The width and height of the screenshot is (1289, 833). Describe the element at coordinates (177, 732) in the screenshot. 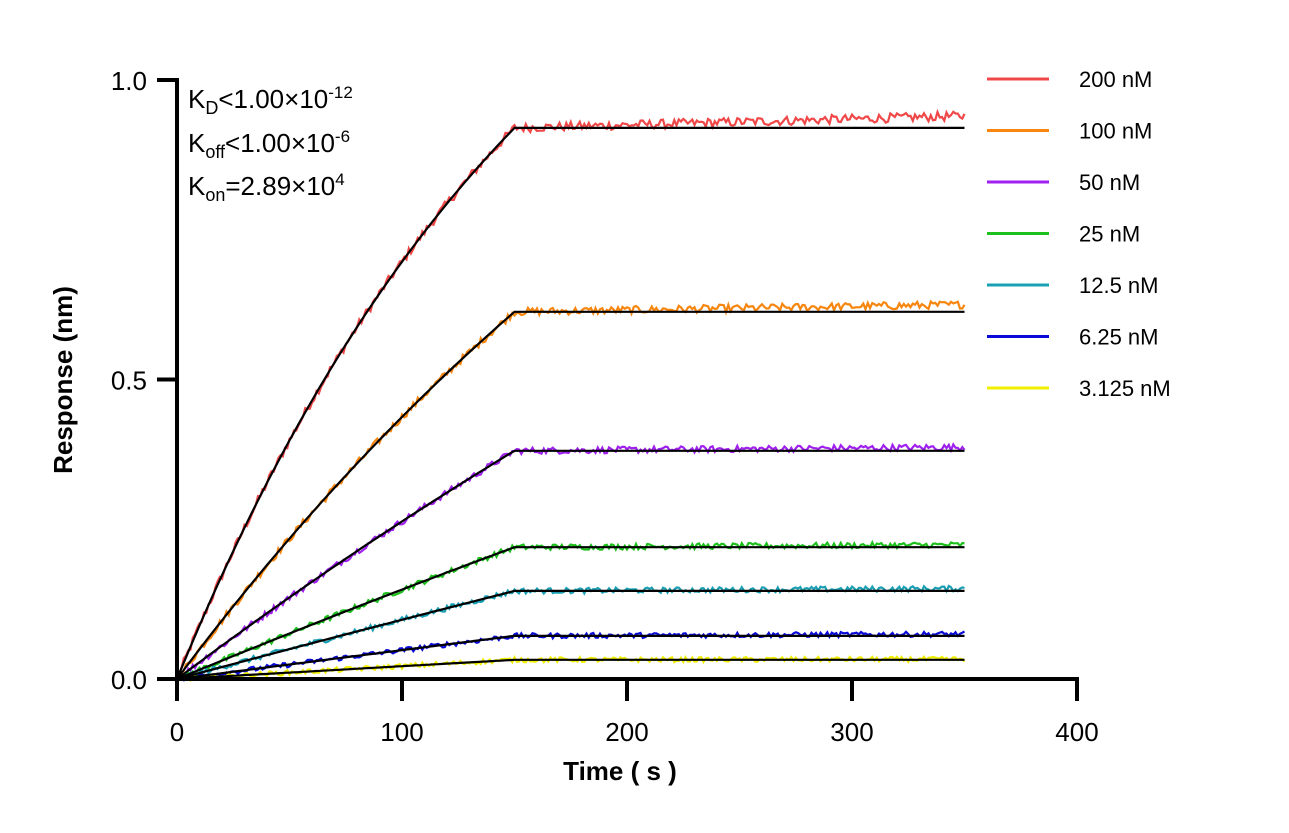

I see `x-tick-label: 0` at that location.